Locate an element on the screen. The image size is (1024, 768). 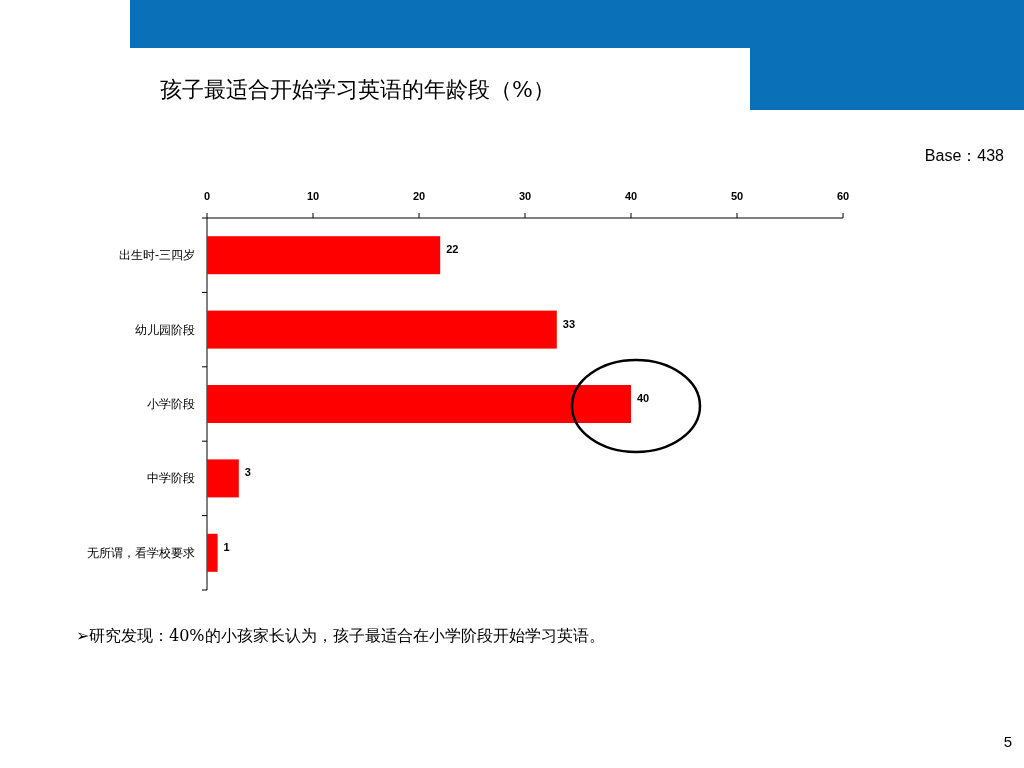
x-tick-label: 30 is located at coordinates (525, 196).